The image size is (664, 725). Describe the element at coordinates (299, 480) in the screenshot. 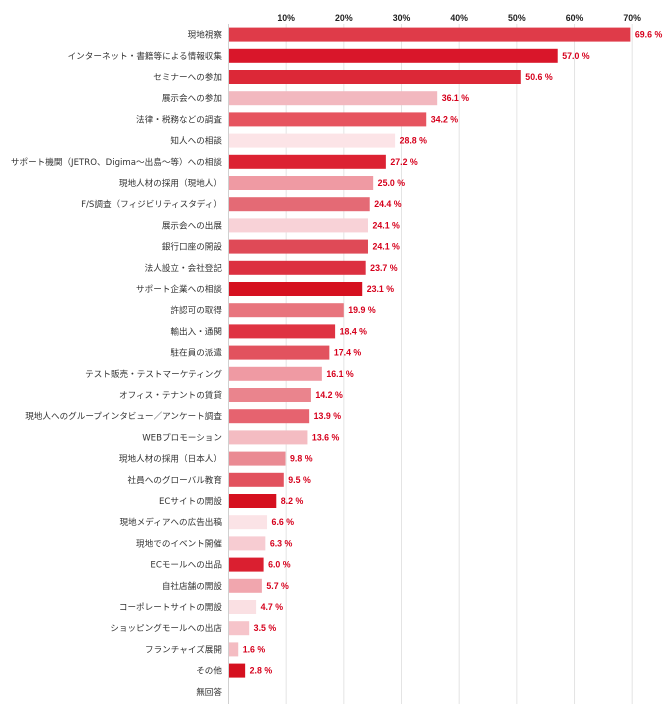

I see `value-label: 9.5 %` at that location.